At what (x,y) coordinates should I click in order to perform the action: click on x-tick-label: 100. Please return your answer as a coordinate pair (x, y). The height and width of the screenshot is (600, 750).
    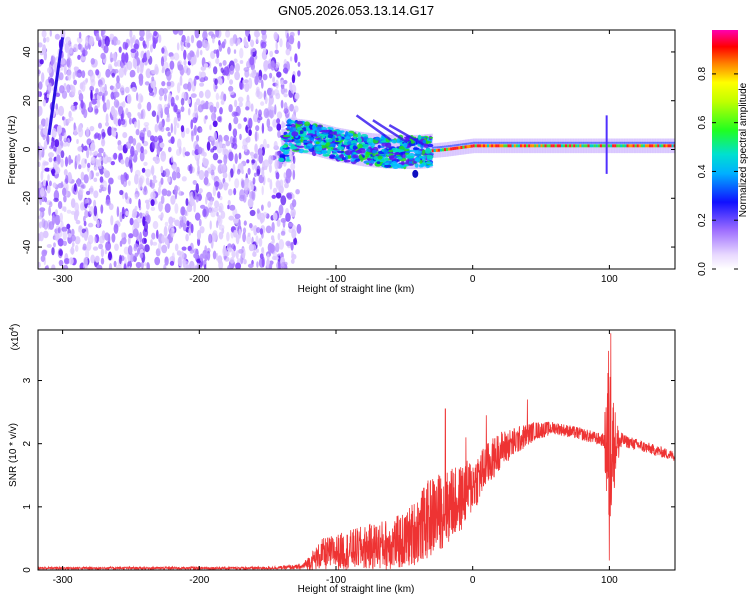
    Looking at the image, I should click on (609, 279).